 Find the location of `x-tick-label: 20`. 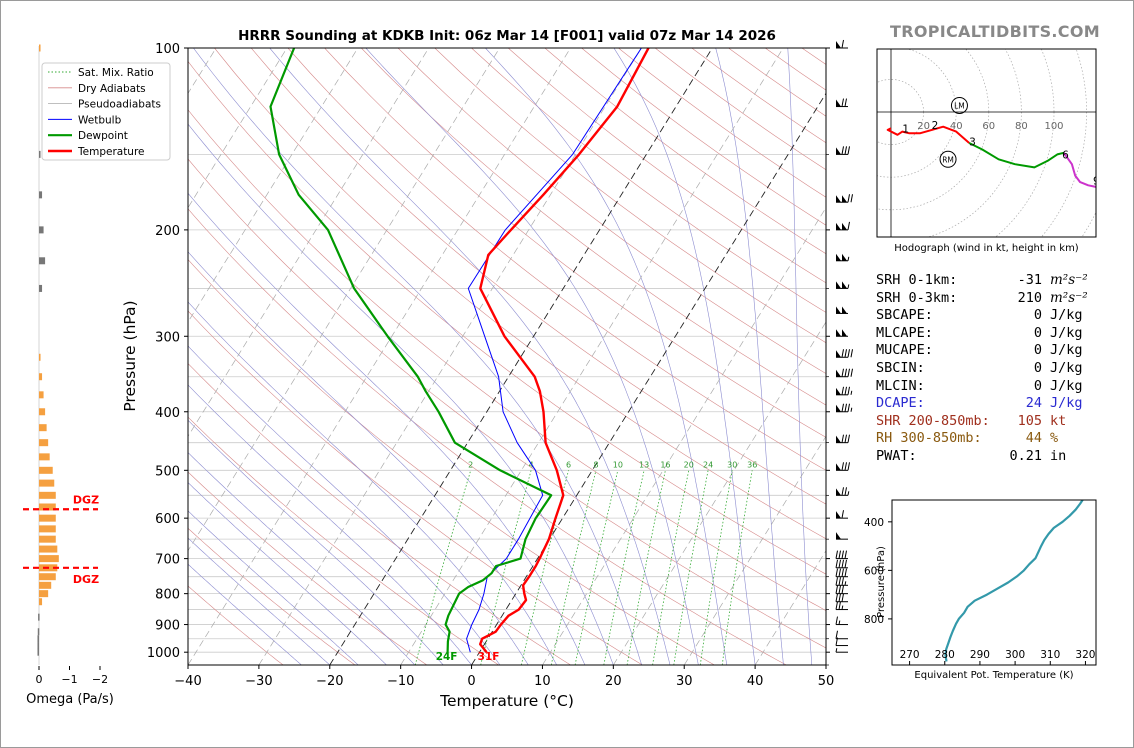

x-tick-label: 20 is located at coordinates (613, 681).